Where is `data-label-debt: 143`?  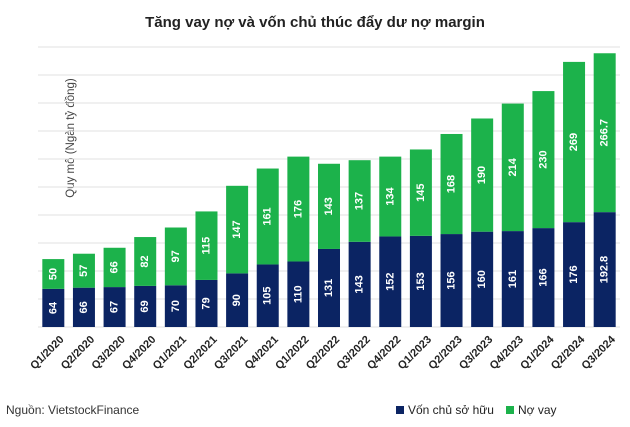
data-label-debt: 143 is located at coordinates (329, 206).